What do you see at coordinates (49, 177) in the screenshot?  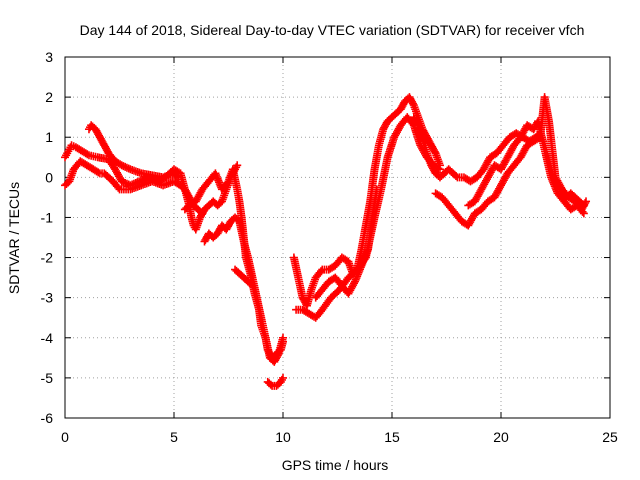 I see `y-tick-label: 0` at bounding box center [49, 177].